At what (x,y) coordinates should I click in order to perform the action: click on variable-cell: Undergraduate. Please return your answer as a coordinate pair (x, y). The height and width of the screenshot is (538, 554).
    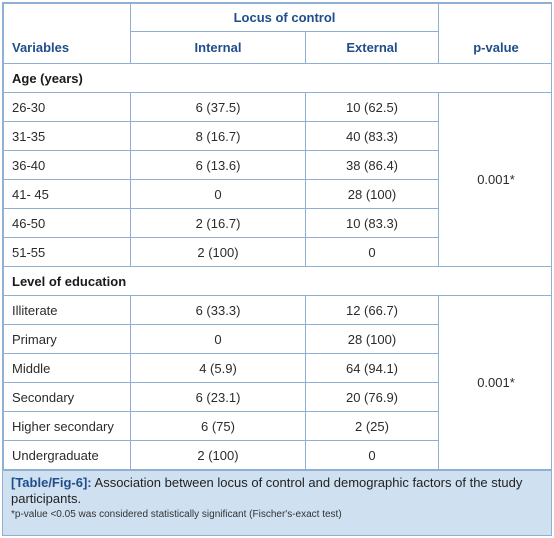
    Looking at the image, I should click on (67, 455).